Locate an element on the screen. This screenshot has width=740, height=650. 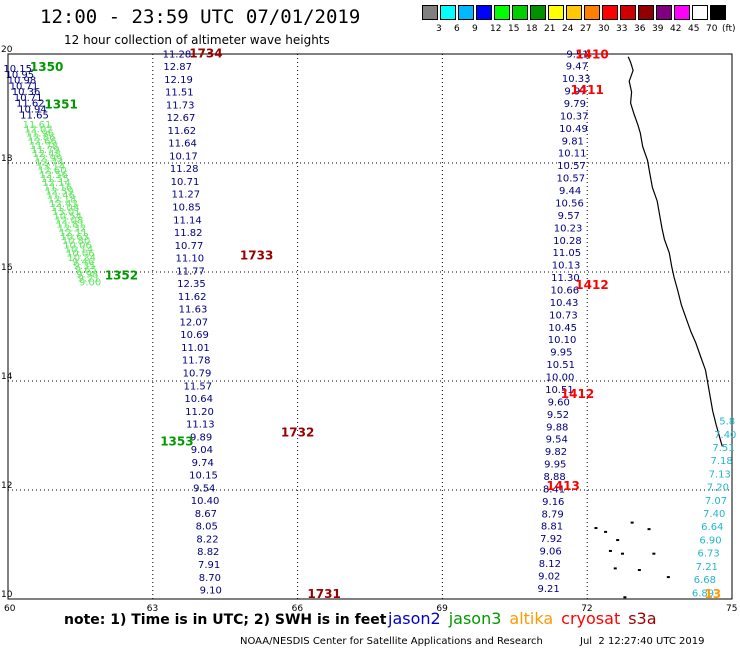
wave-height-value: 11.16 is located at coordinates (58, 187).